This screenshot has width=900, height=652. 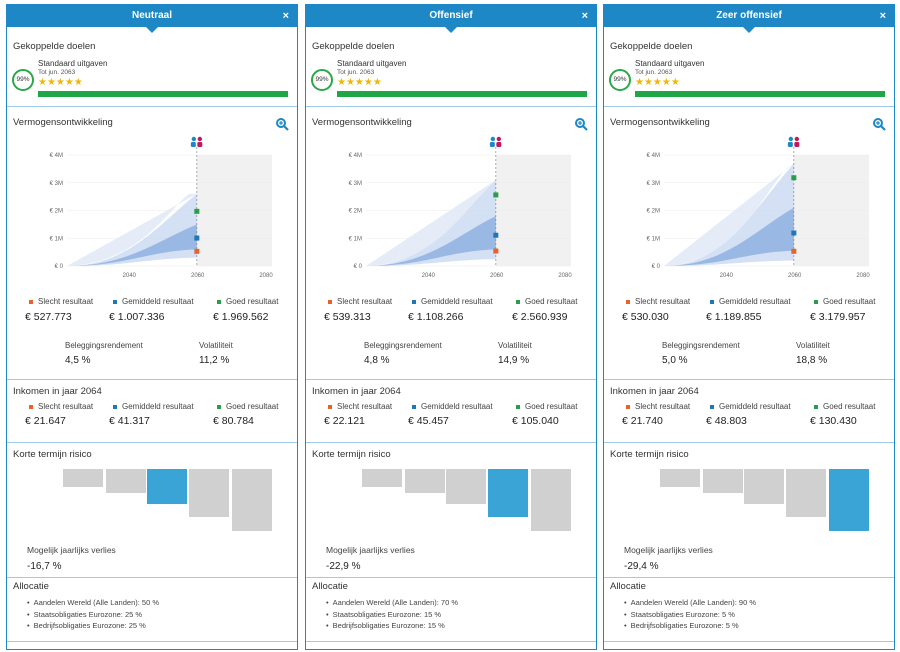 What do you see at coordinates (158, 406) in the screenshot?
I see `legend-label: Gemiddeld resultaat` at bounding box center [158, 406].